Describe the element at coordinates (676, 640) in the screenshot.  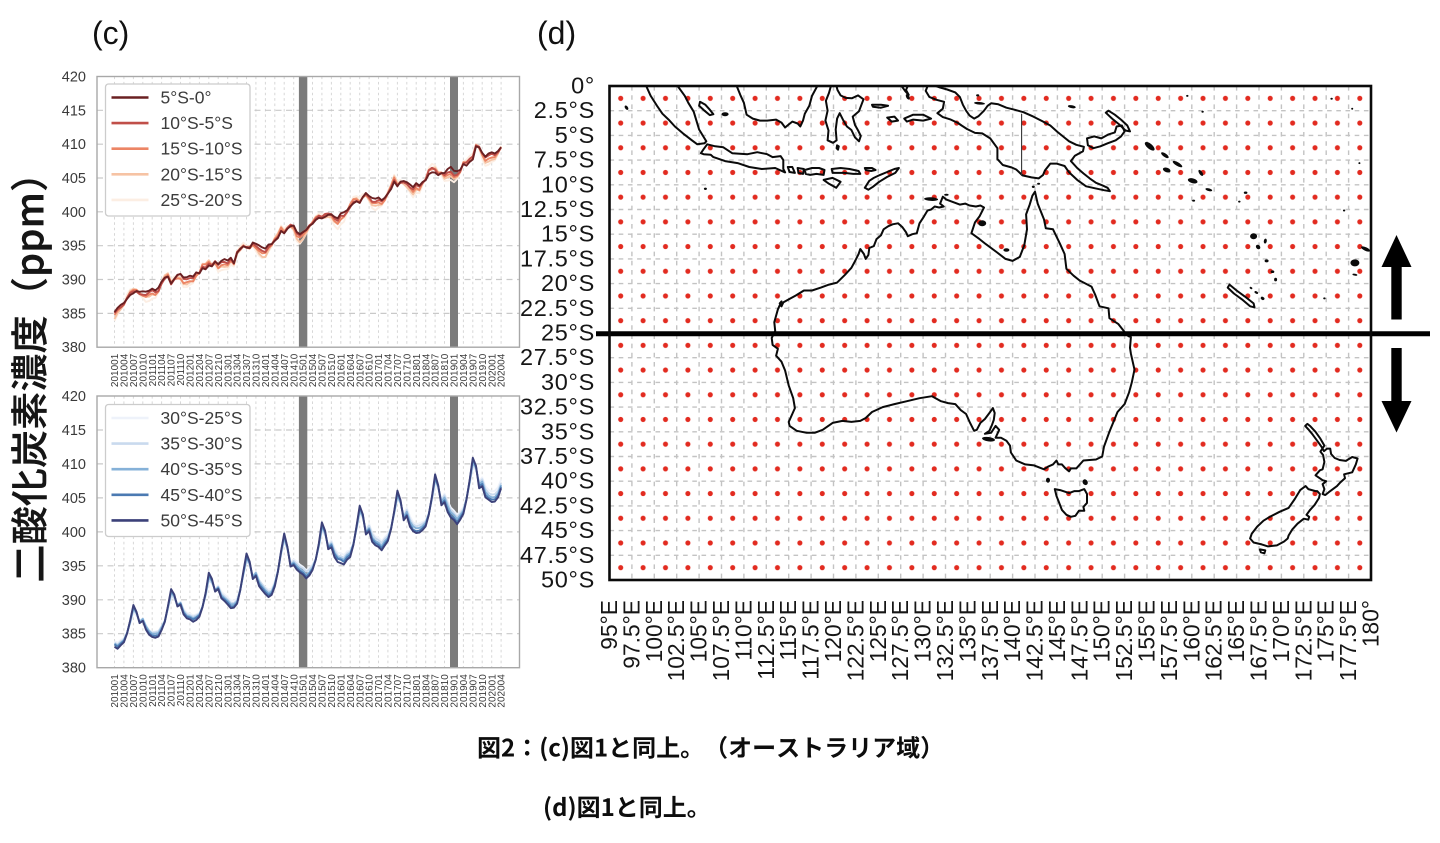
I see `svg-text: 102.5°E` at that location.